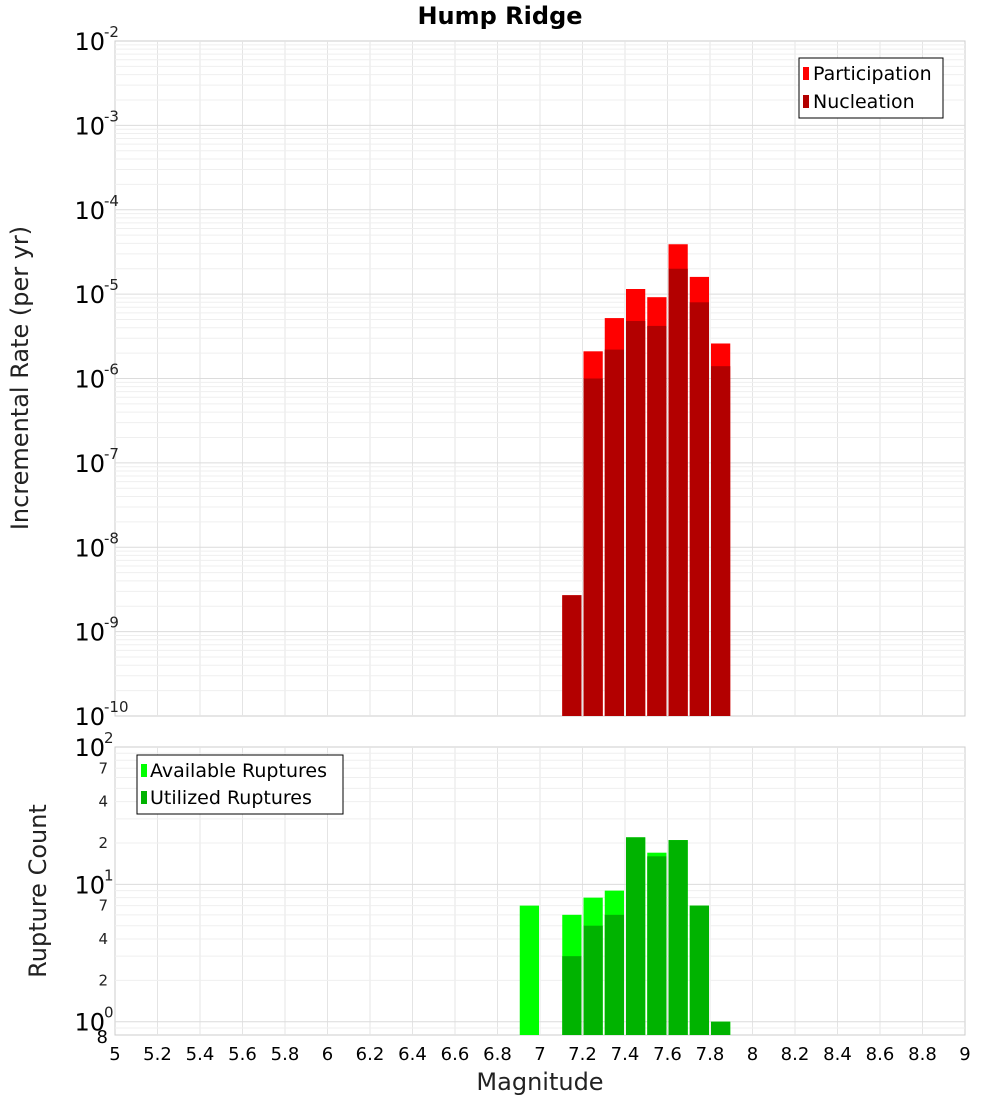 This screenshot has height=1100, width=1000. I want to click on count-y-tick-exponent: 2, so click(109, 738).